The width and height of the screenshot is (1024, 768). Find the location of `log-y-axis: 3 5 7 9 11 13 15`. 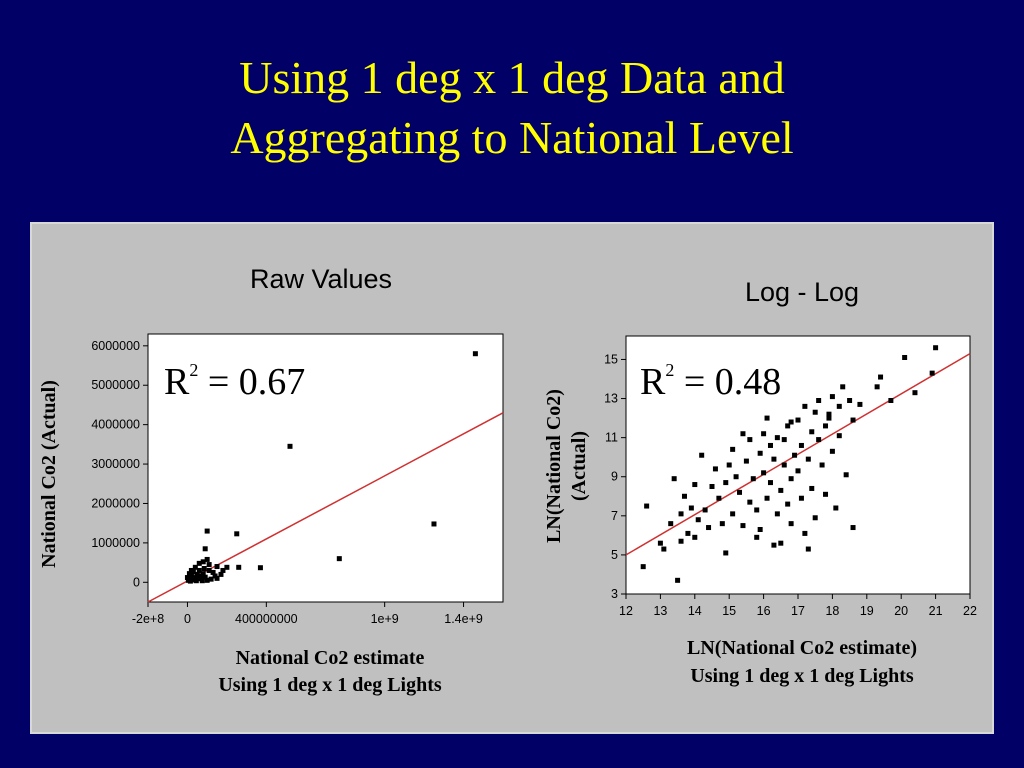

log-y-axis: 3 5 7 9 11 13 15 is located at coordinates (615, 476).